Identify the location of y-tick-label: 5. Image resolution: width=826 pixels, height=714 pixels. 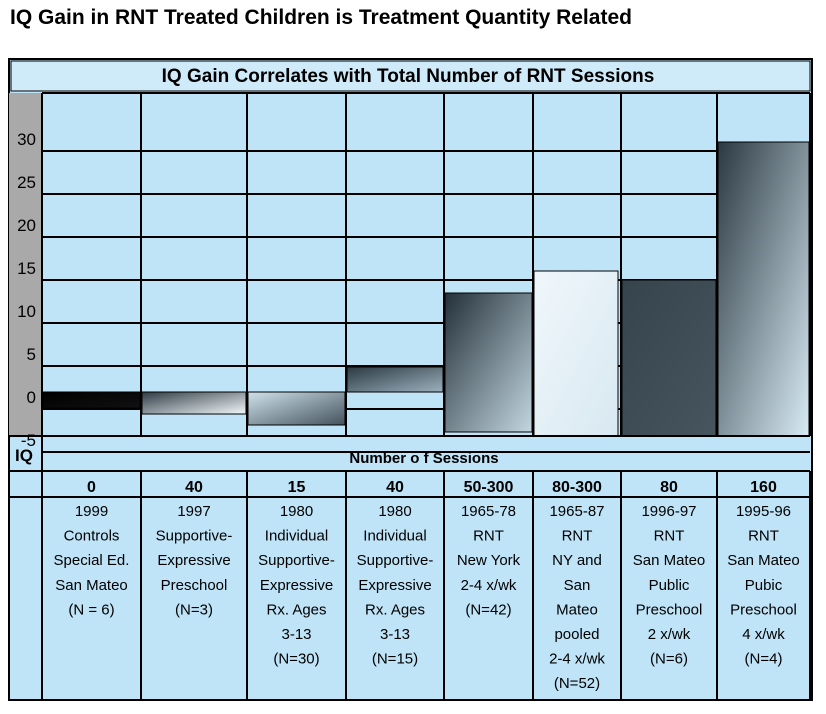
(31, 354).